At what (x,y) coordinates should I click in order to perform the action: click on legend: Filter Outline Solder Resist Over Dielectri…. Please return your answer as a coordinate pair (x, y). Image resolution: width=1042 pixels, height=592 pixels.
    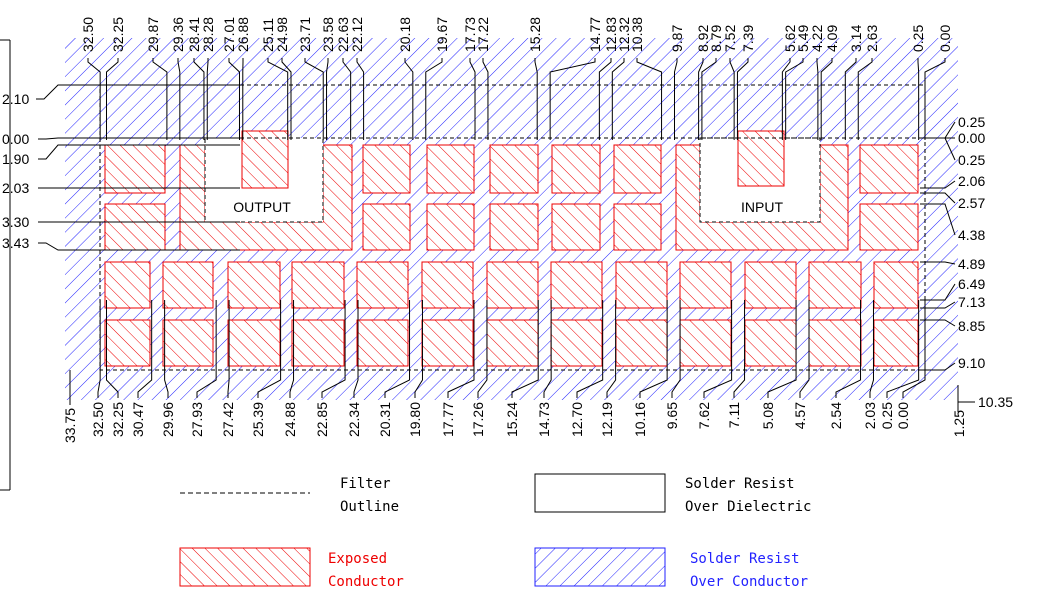
    Looking at the image, I should click on (569, 533).